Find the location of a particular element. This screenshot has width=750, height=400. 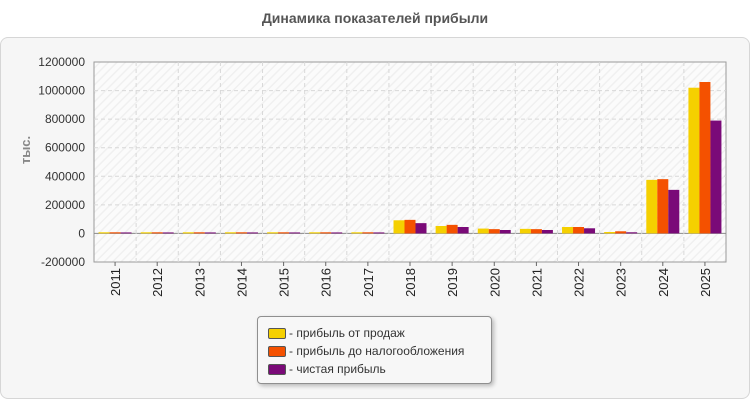

x-tick-label: 2016 is located at coordinates (326, 282).